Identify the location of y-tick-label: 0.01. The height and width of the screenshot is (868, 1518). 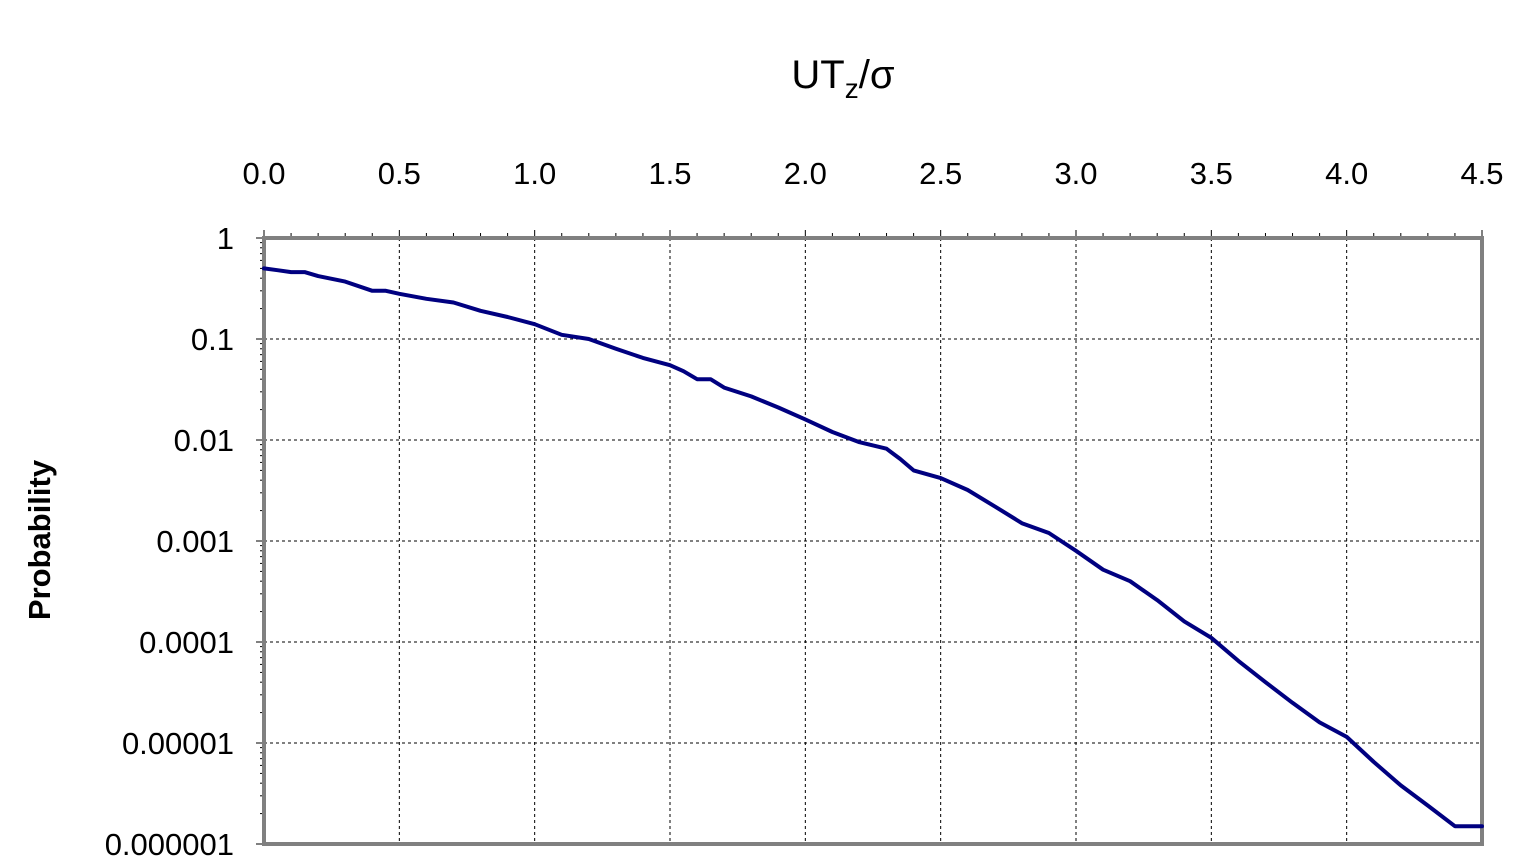
(204, 440).